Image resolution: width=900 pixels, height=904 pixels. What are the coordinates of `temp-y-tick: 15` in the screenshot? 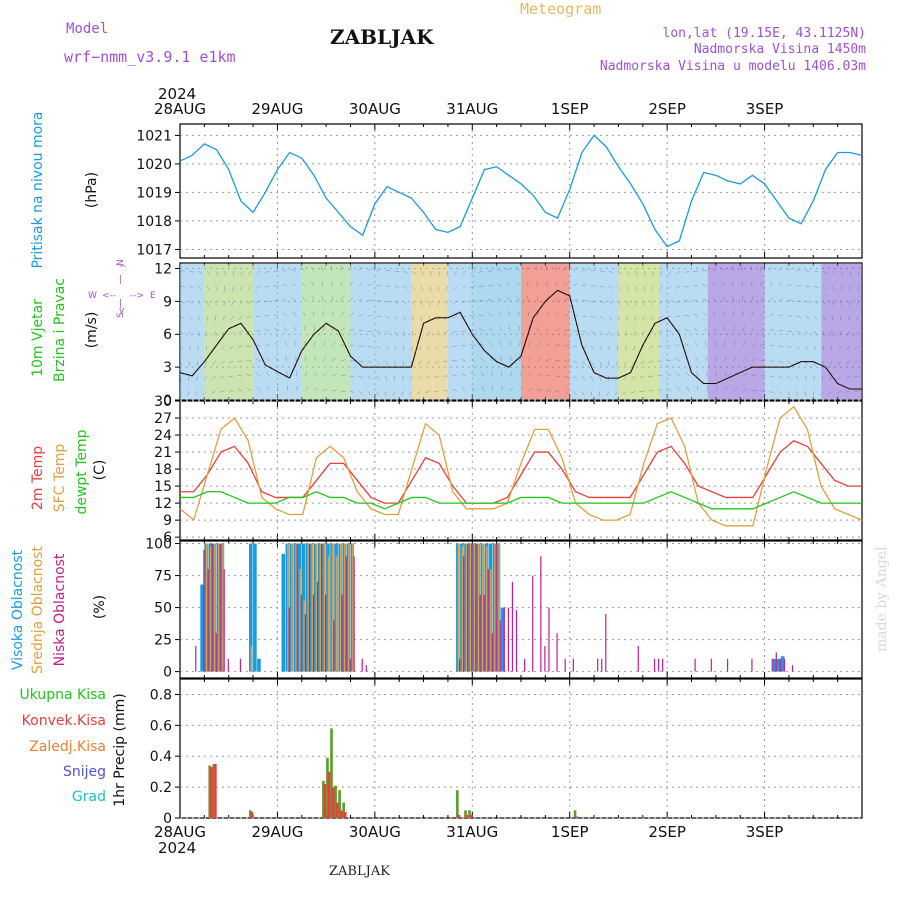 It's located at (163, 487).